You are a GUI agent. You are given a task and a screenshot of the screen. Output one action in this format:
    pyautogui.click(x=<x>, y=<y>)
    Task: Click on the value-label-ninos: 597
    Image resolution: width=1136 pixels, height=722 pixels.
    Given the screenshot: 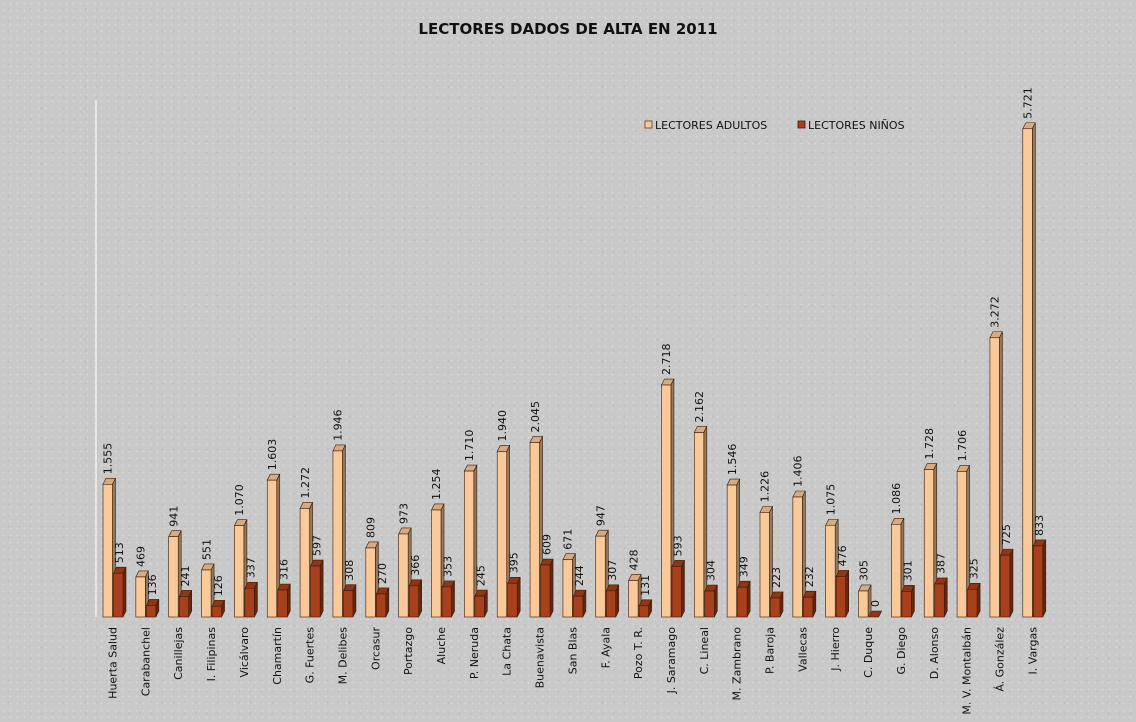 What is the action you would take?
    pyautogui.click(x=316, y=545)
    